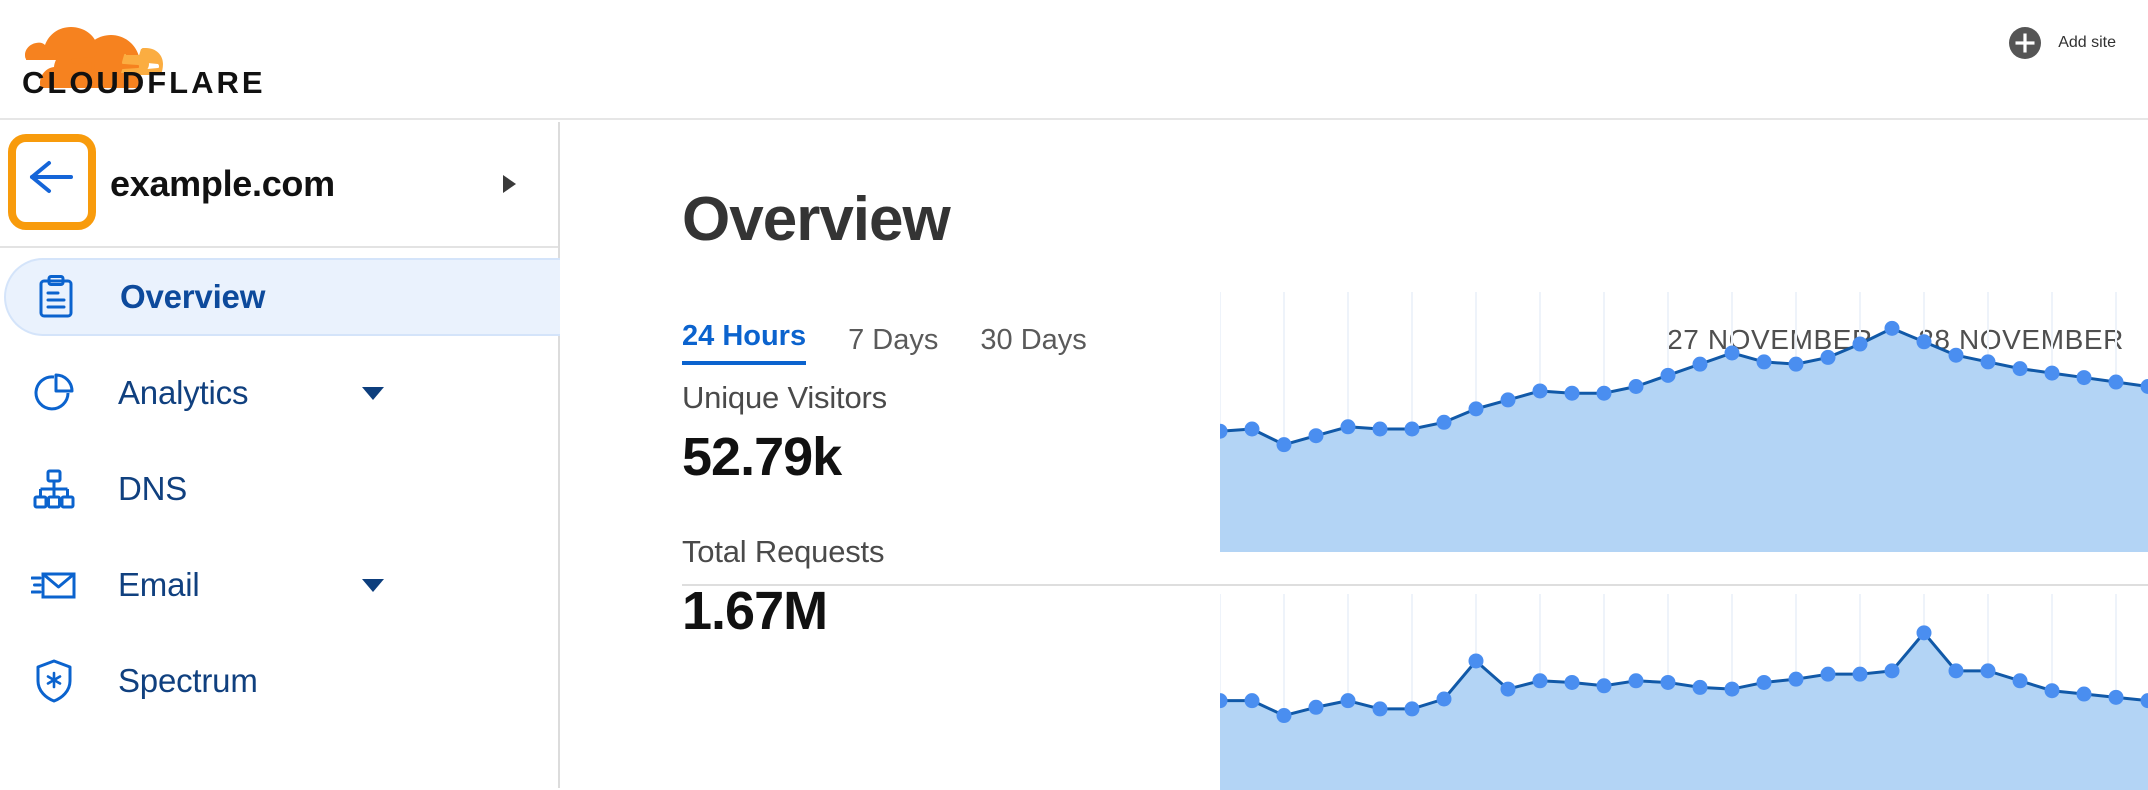 This screenshot has width=2148, height=790. Describe the element at coordinates (147, 55) in the screenshot. I see `cloudflare-logo: CLOUDFLARE` at that location.